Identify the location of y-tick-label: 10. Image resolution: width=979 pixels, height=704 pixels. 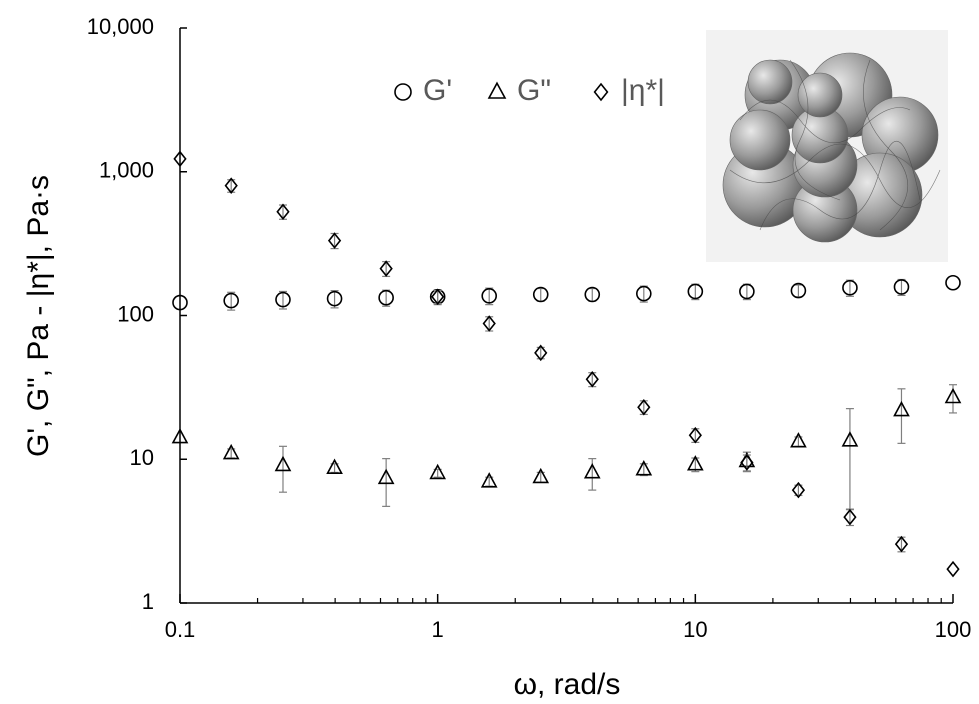
(142, 457).